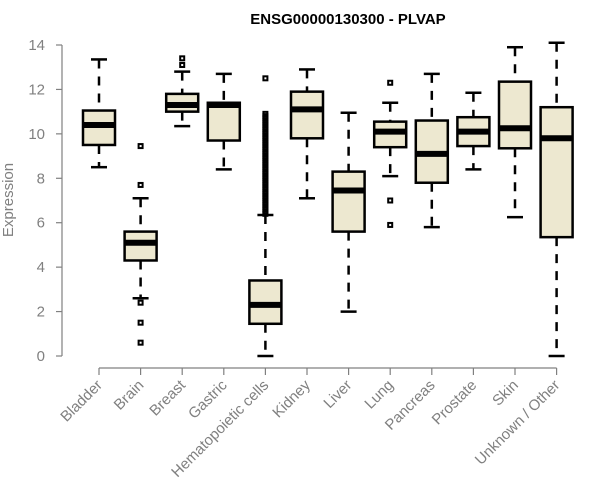  Describe the element at coordinates (505, 393) in the screenshot. I see `x-tick-label: Skin` at that location.